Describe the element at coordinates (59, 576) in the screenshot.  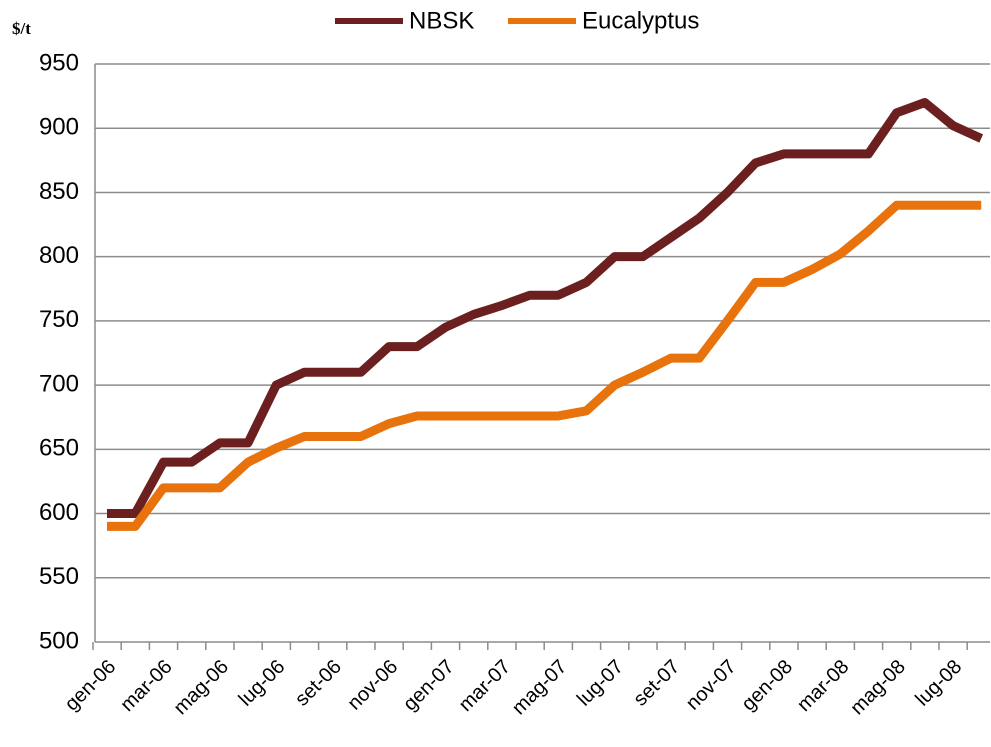
I see `y-tick-label: 550` at that location.